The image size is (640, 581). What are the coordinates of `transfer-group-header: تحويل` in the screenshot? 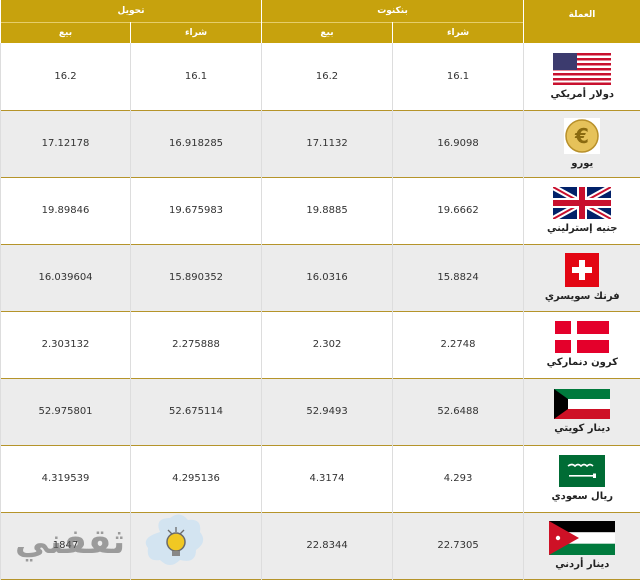 It's located at (131, 11).